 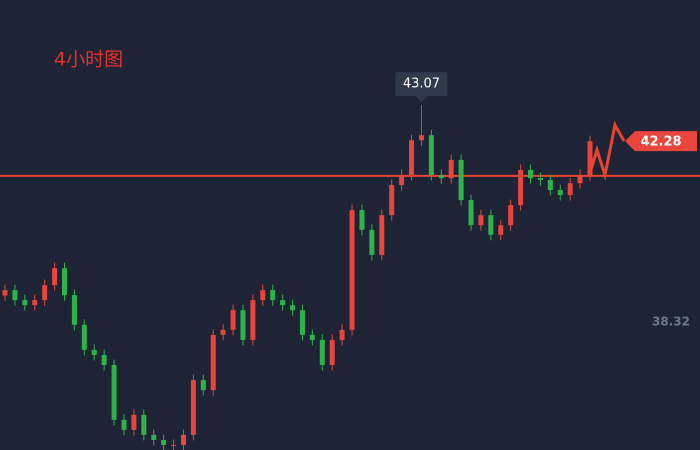 I want to click on peak-label-pointer, so click(x=421, y=99).